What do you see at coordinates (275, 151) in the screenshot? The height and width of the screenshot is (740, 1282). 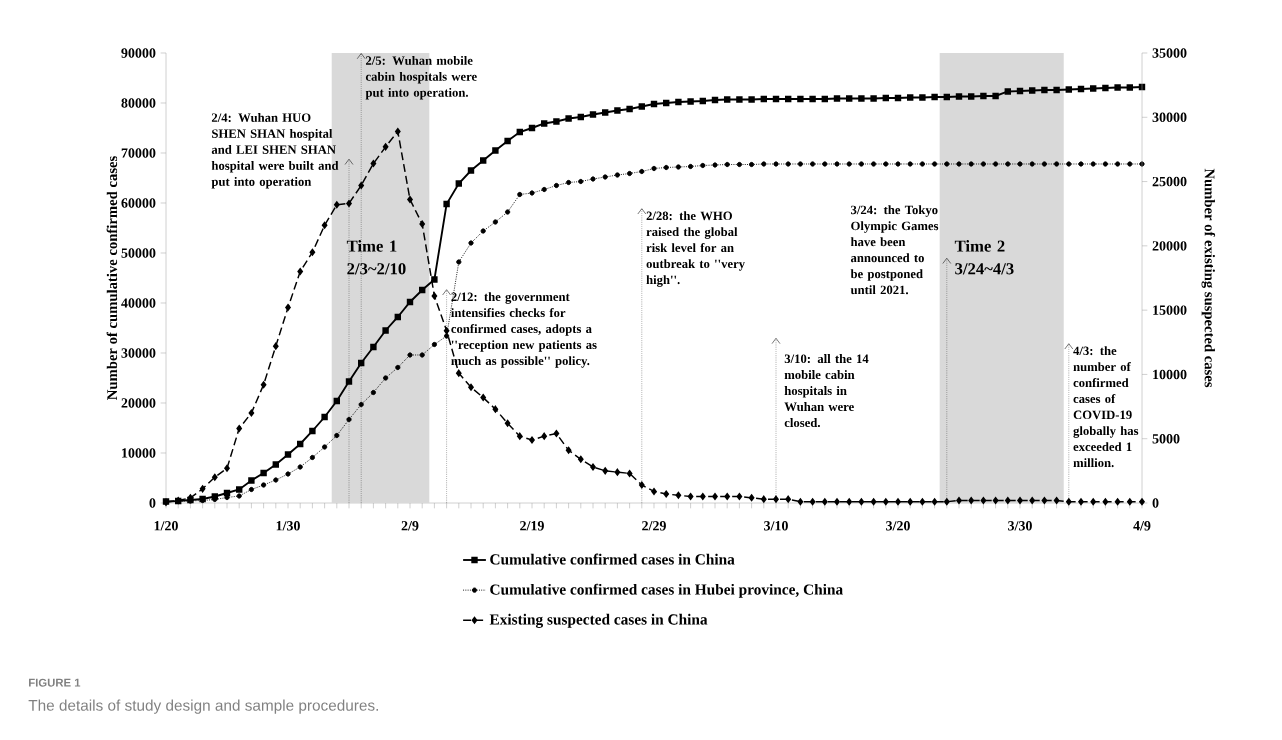 I see `ref-line-label: 2/4: Wuhan HUO SHEN SHAN hospital and LEI SHEN SHAN hospital were built and put into operation` at bounding box center [275, 151].